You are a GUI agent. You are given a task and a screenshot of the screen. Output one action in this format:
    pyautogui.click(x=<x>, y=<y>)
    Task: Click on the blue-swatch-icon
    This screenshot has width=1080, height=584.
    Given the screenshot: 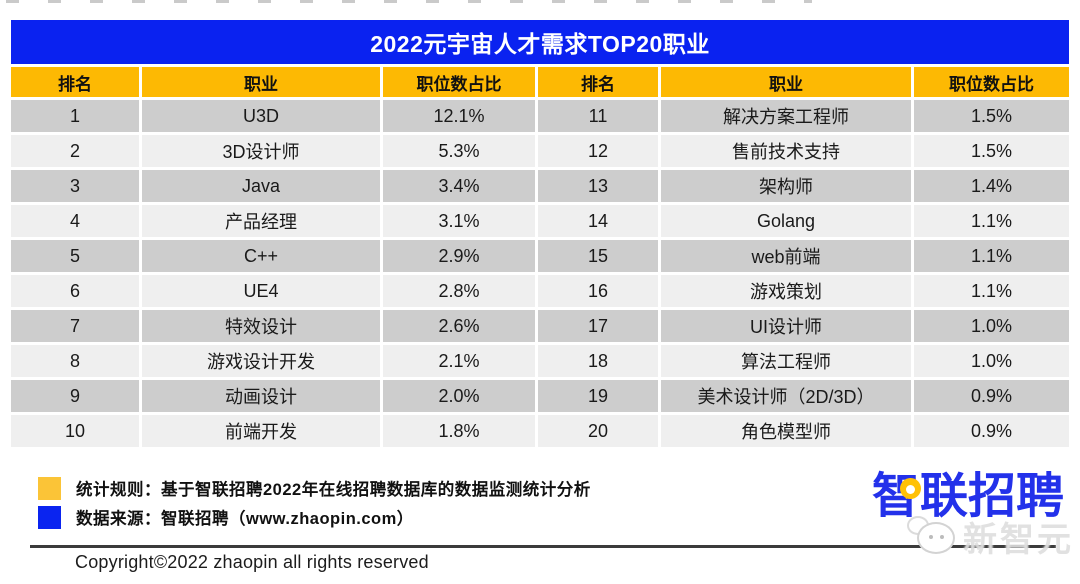 What is the action you would take?
    pyautogui.click(x=49, y=517)
    